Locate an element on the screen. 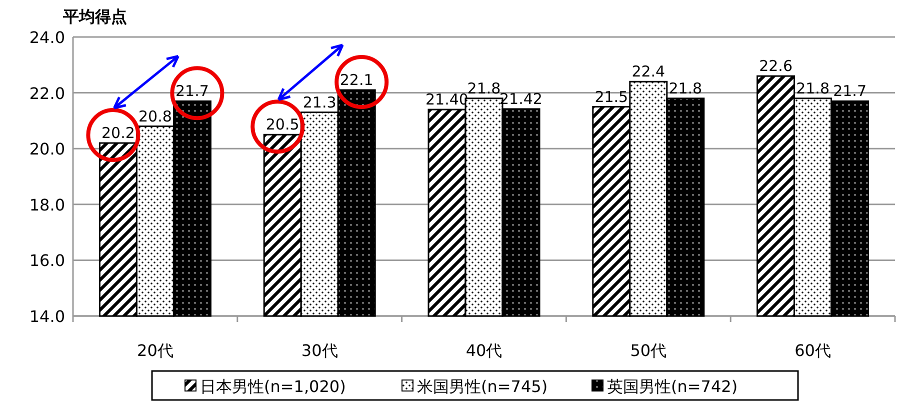  y-tick-label: 22.0 is located at coordinates (47, 93).